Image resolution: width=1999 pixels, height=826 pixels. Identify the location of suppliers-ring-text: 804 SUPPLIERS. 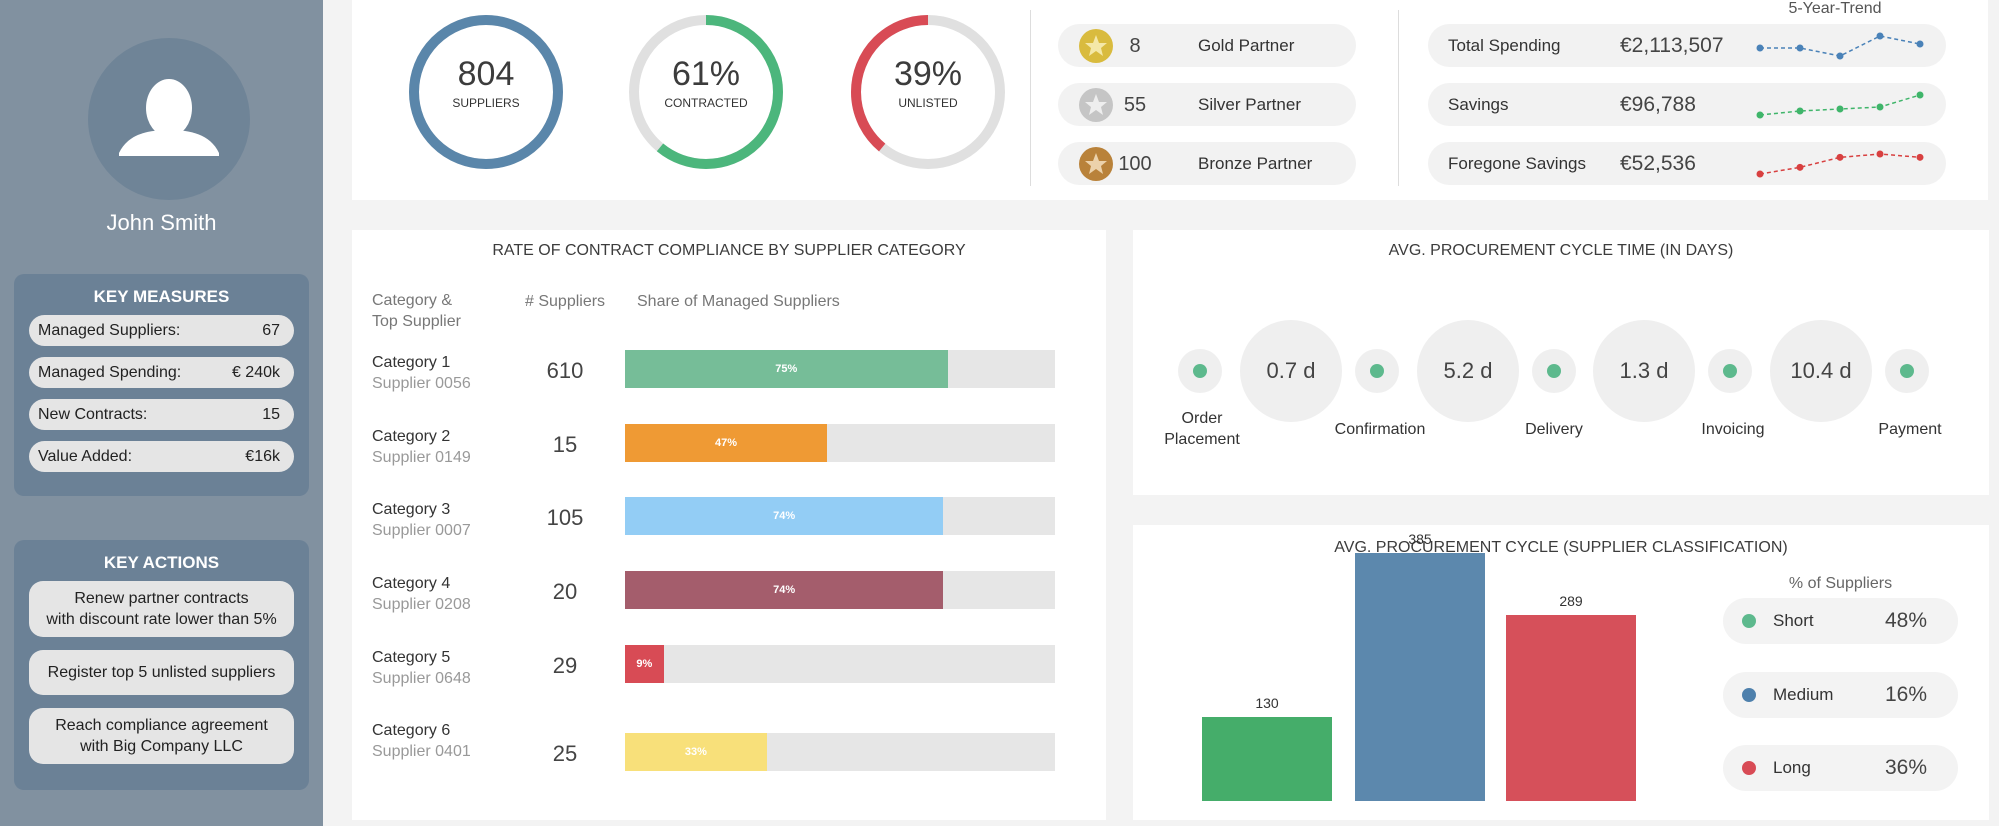
(486, 82).